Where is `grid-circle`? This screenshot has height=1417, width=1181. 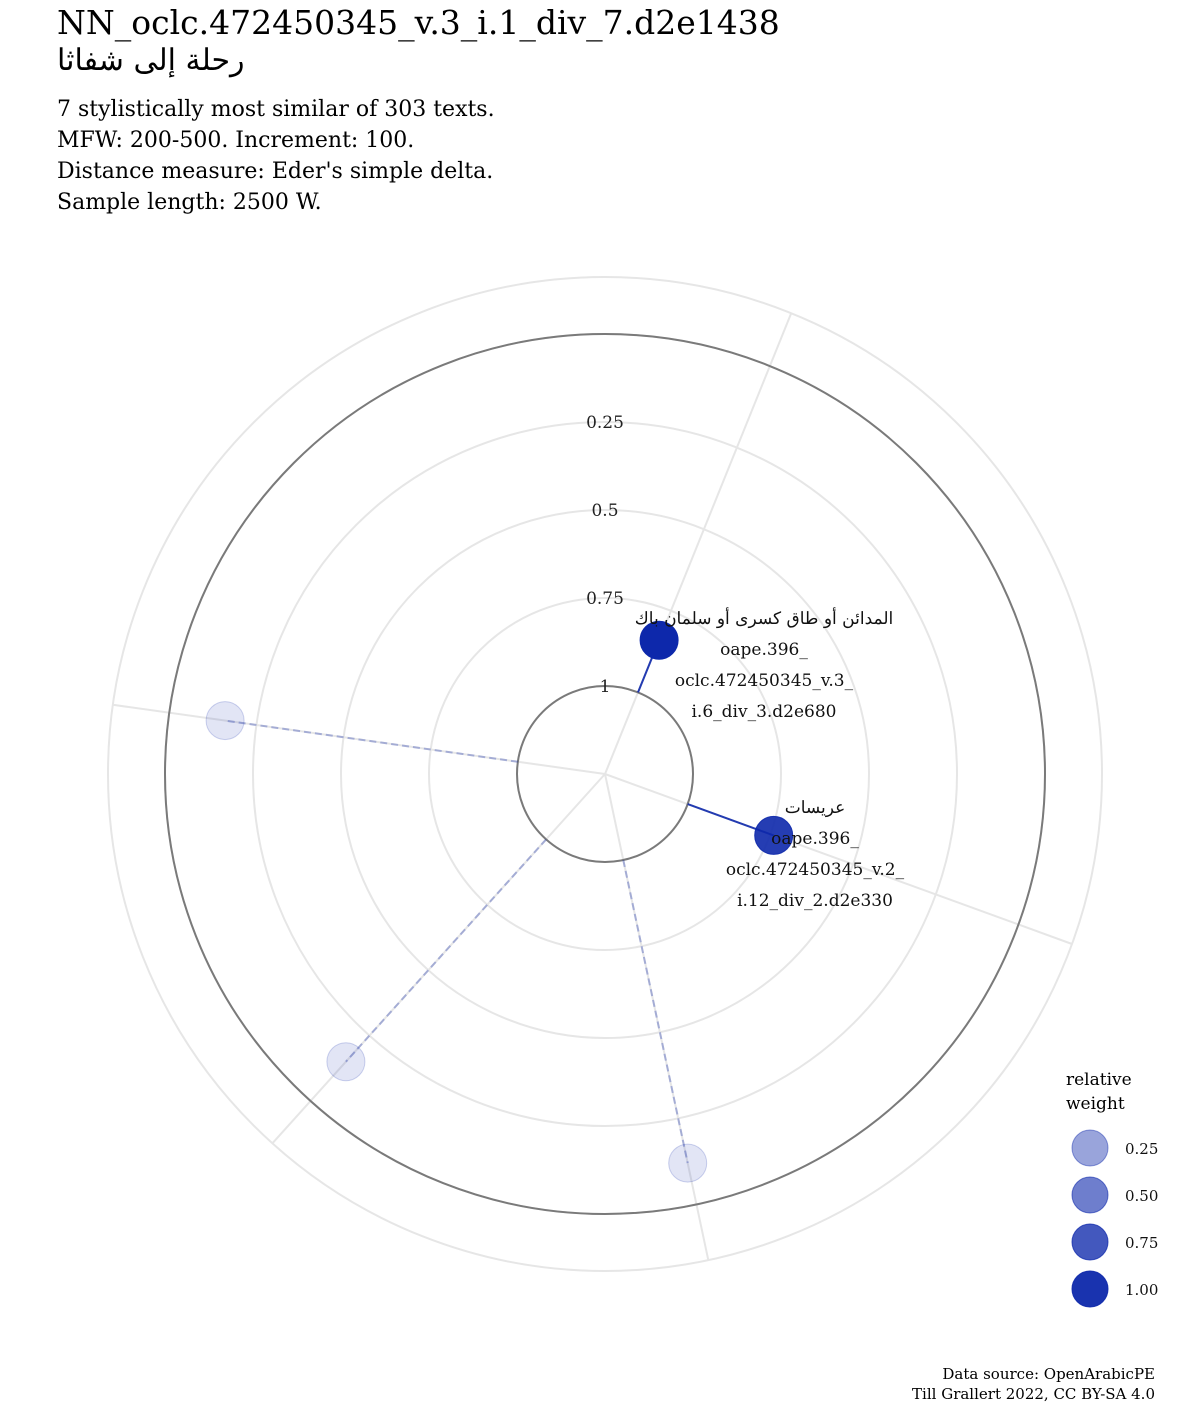
grid-circle is located at coordinates (605, 774).